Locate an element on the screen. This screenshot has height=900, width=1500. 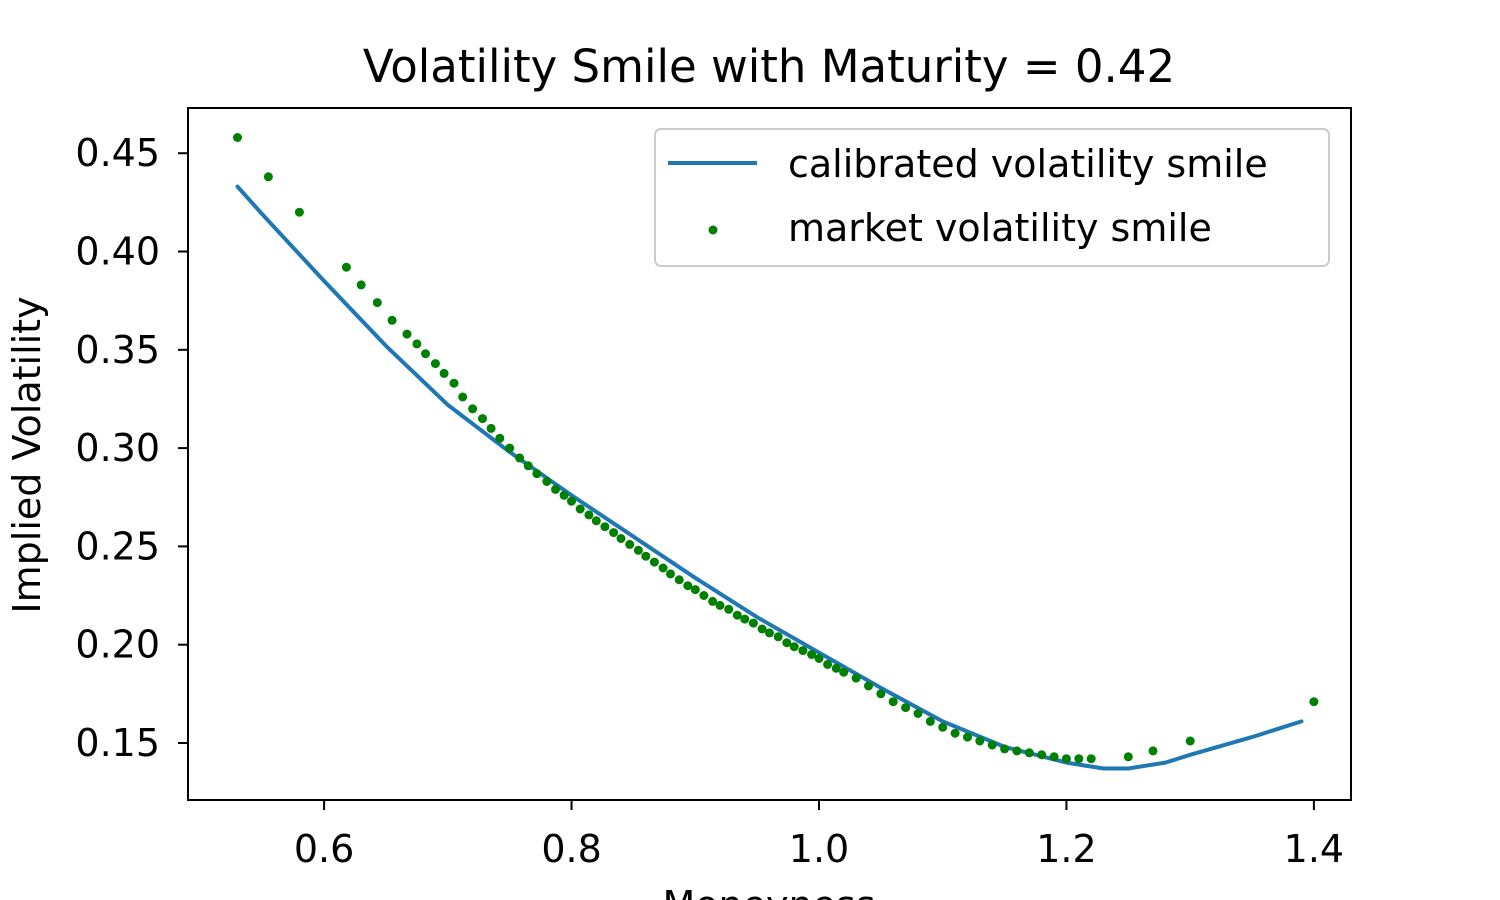
chart-title: Volatility Smile with Maturity = 0.42 is located at coordinates (769, 66).